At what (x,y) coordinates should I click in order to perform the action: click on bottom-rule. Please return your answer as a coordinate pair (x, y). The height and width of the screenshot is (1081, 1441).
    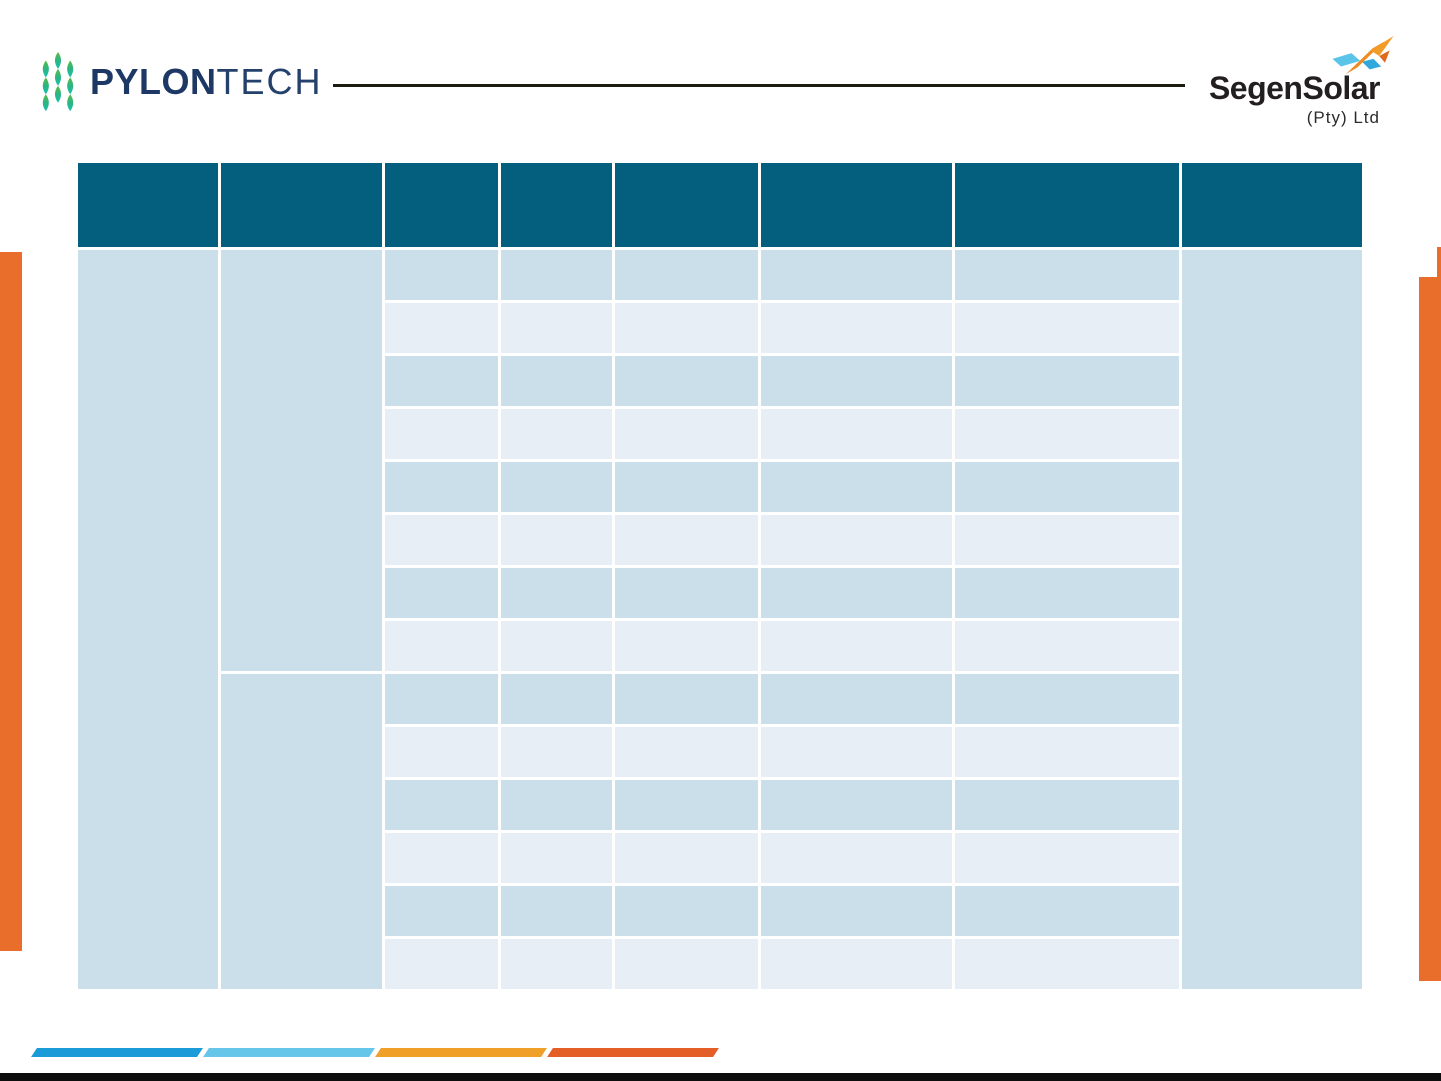
    Looking at the image, I should click on (720, 1077).